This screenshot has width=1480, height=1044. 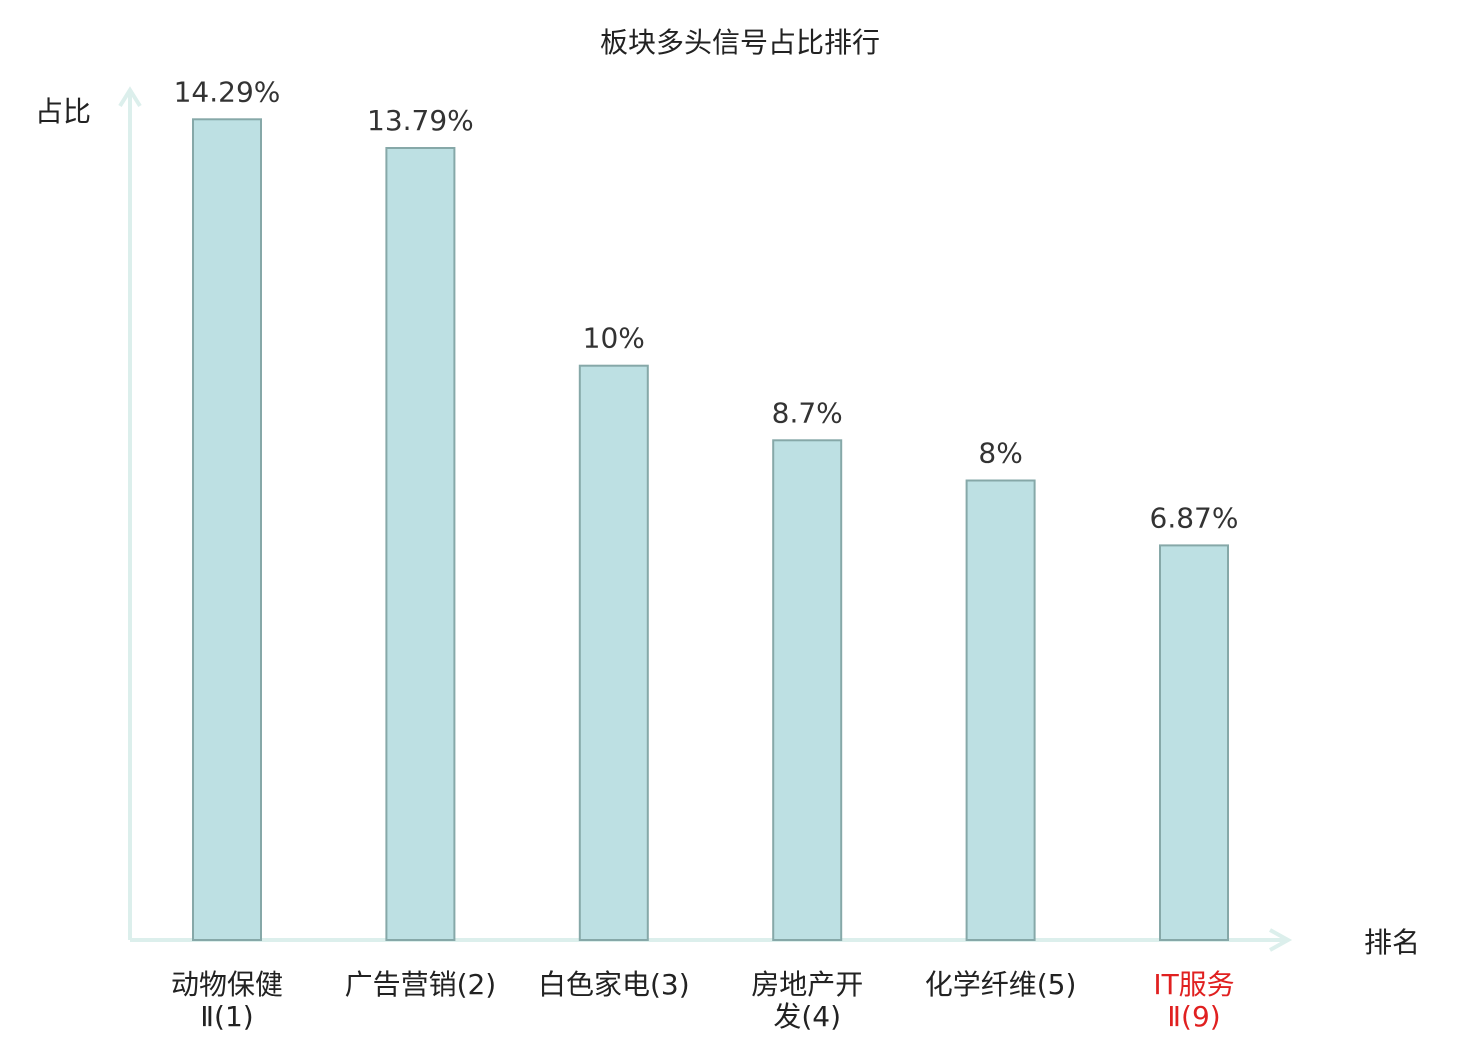 What do you see at coordinates (775, 942) in the screenshot?
I see `x-axis: 排名` at bounding box center [775, 942].